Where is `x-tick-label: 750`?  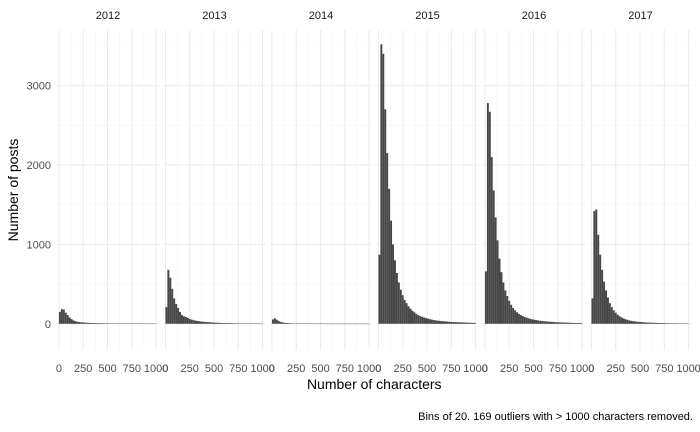 x-tick-label: 750 is located at coordinates (345, 369).